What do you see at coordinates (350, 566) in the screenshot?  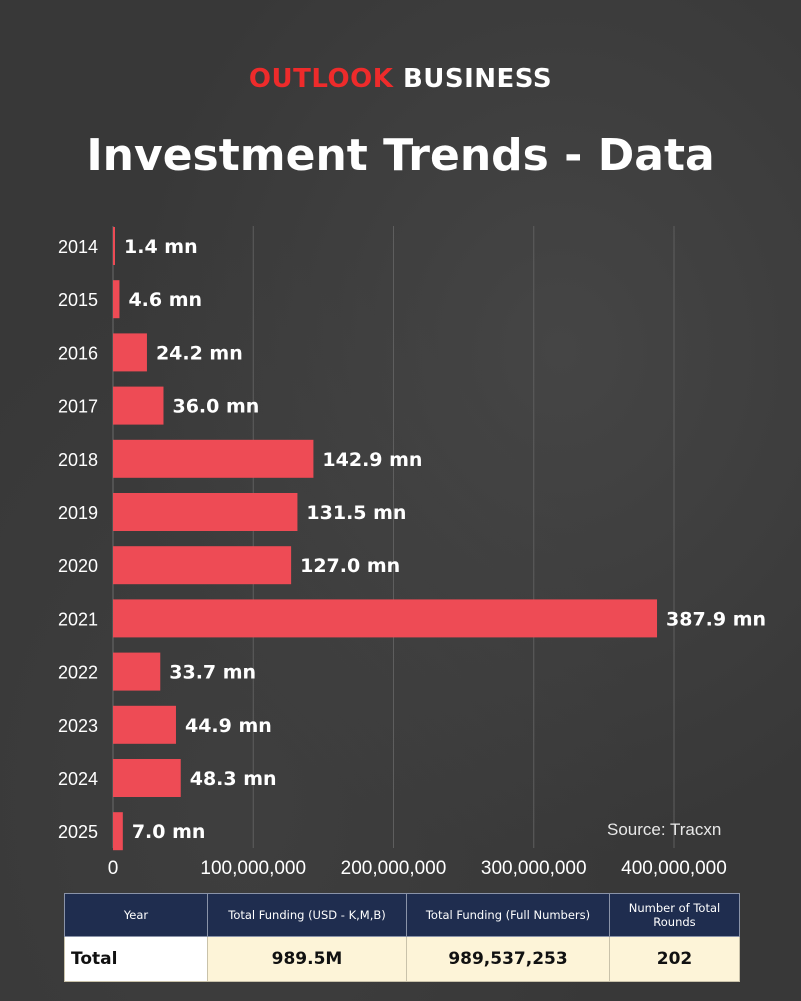 I see `data-label-2020: 127.0 mn` at bounding box center [350, 566].